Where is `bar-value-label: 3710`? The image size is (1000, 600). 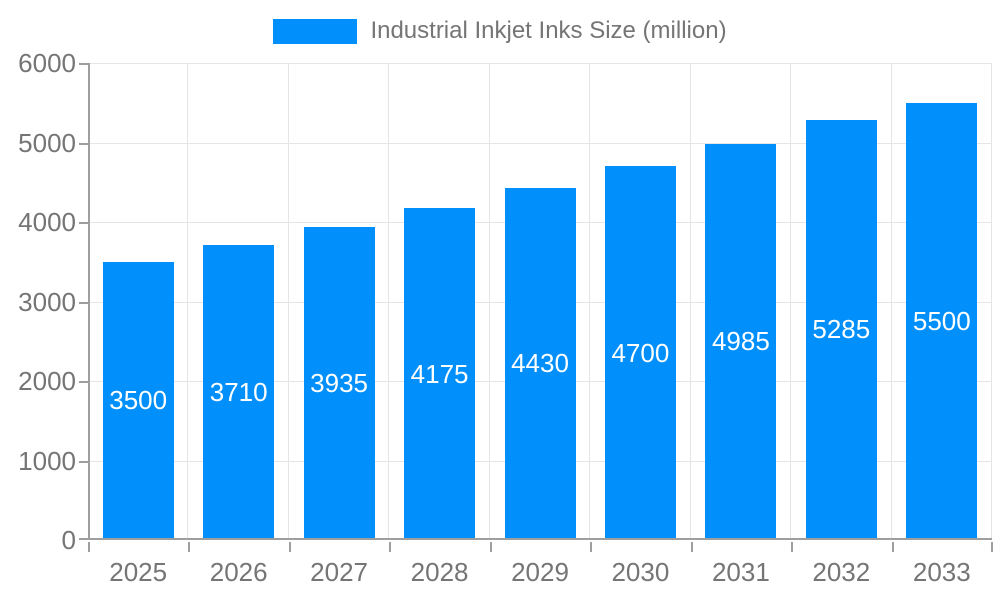
bar-value-label: 3710 is located at coordinates (238, 392).